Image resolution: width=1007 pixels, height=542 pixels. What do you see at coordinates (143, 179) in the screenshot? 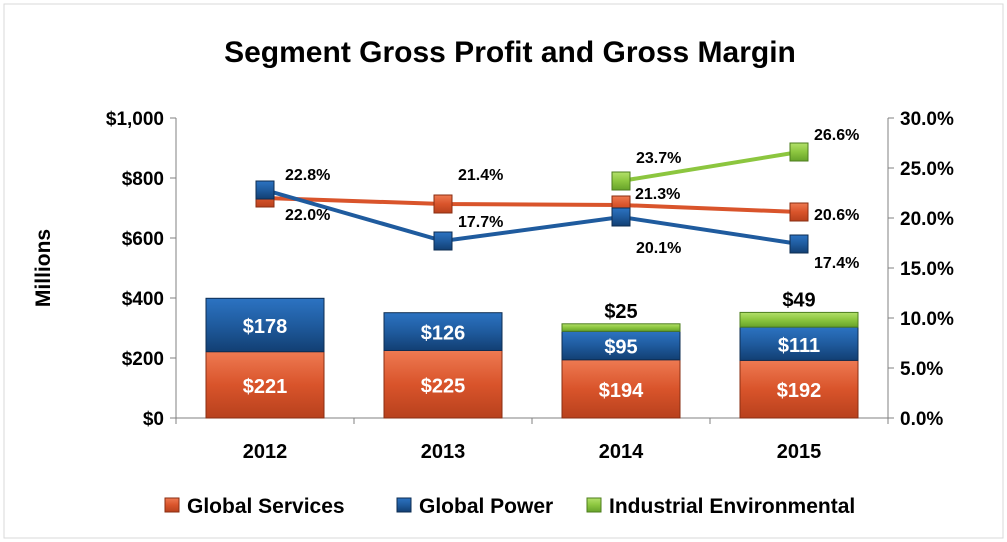
I see `y-tick-label: $800` at bounding box center [143, 179].